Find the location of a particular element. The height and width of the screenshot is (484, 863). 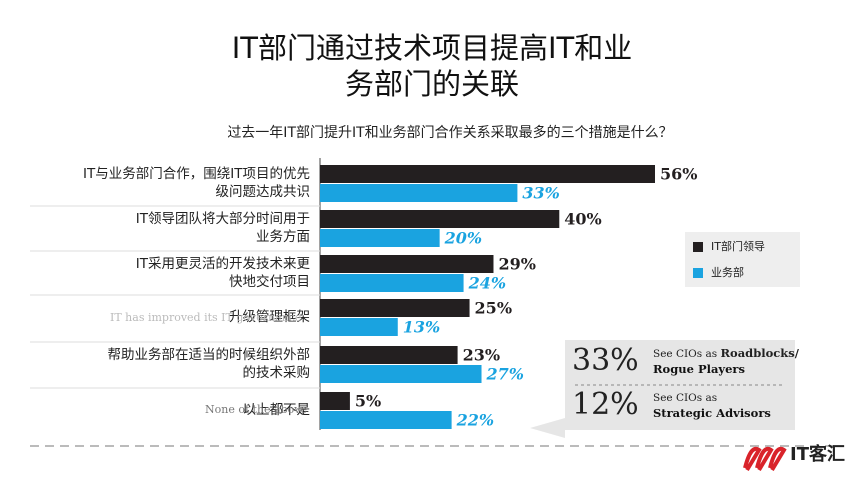

chart-title: IT部门通过技术项目提高IT和业 is located at coordinates (432, 48).